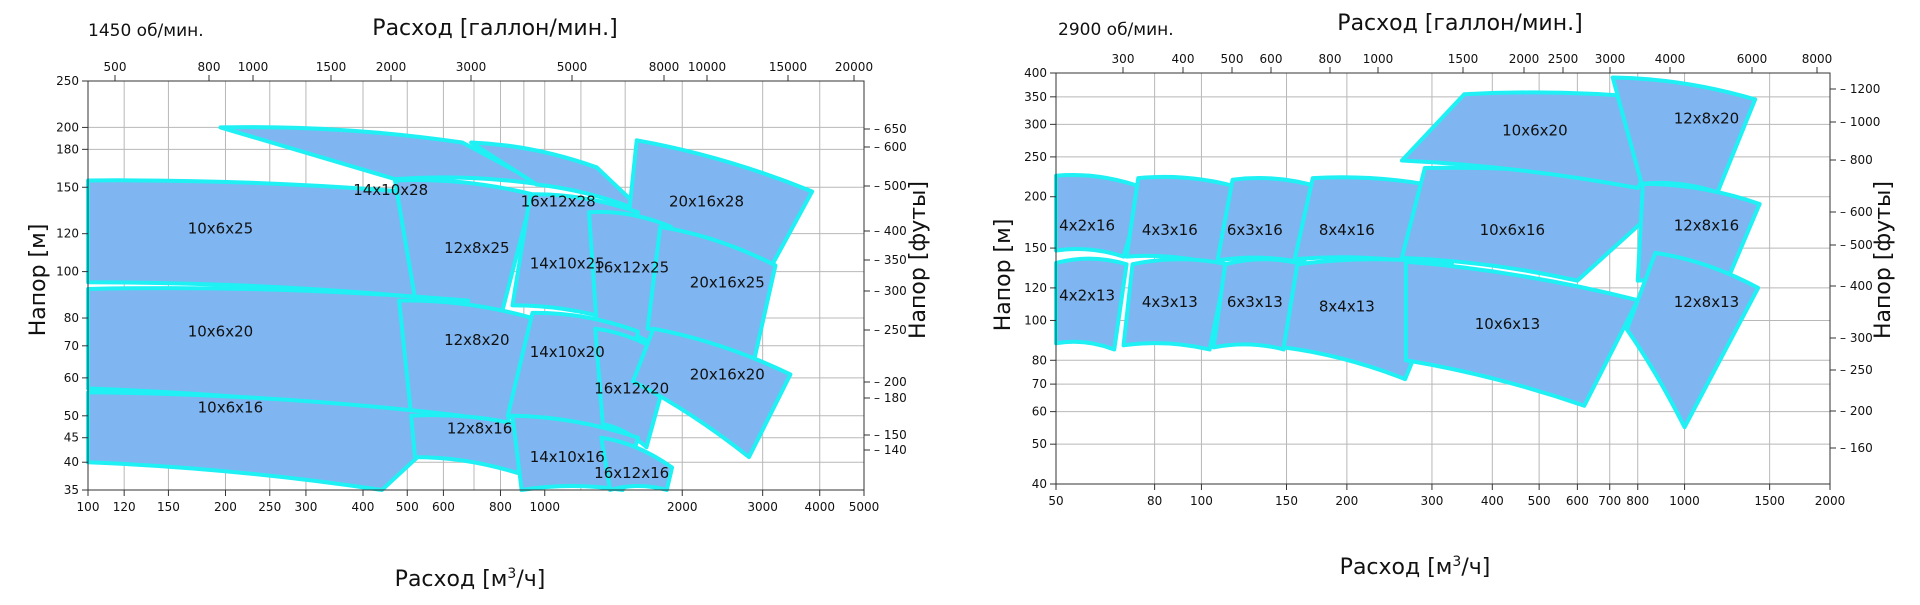  I want to click on x-tick-label: 4000, so click(819, 507).